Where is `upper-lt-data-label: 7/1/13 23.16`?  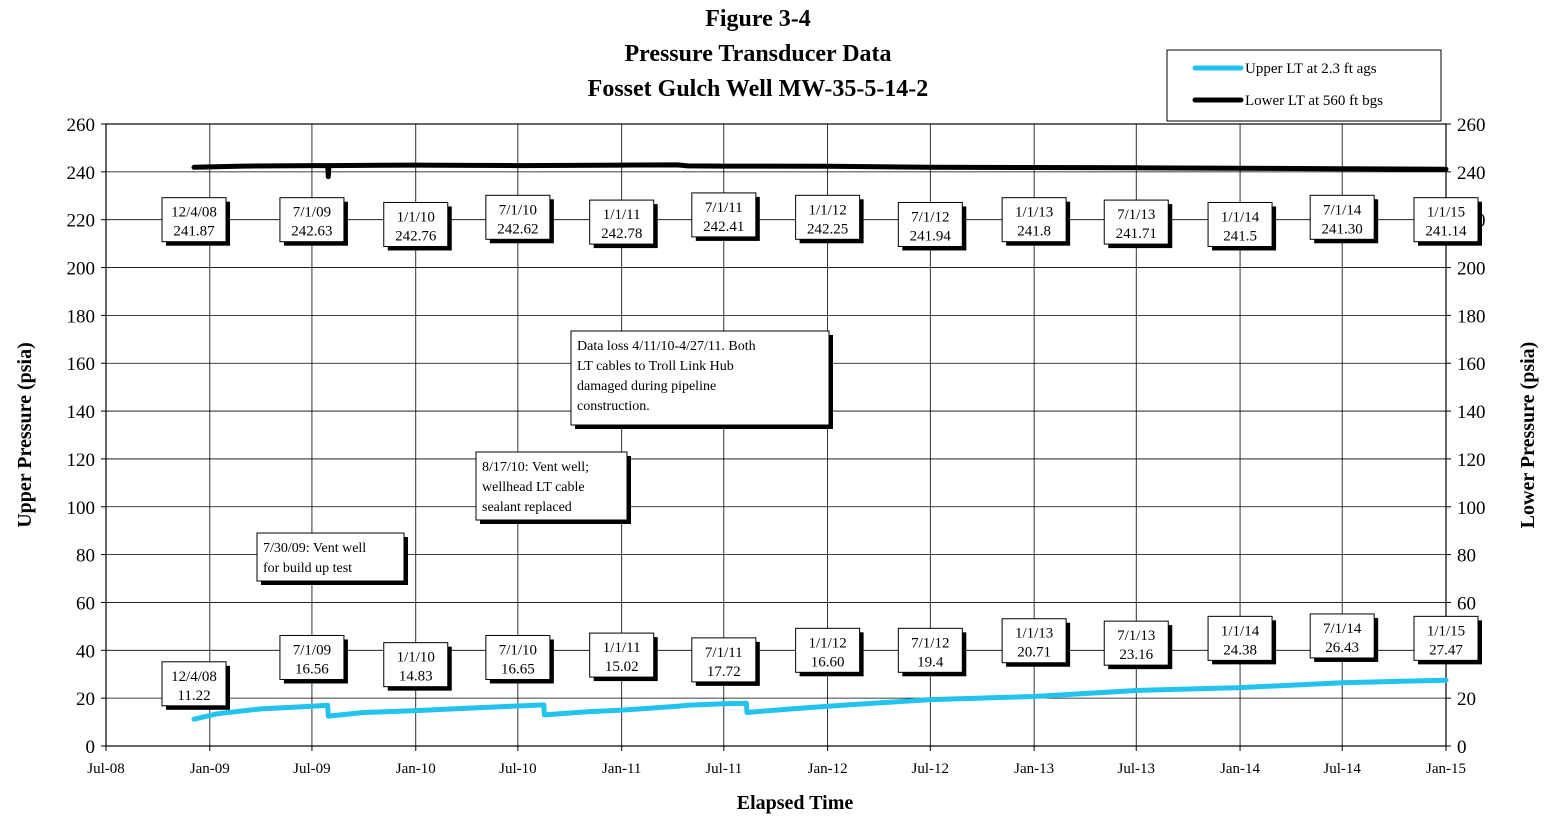 upper-lt-data-label: 7/1/13 23.16 is located at coordinates (1138, 645).